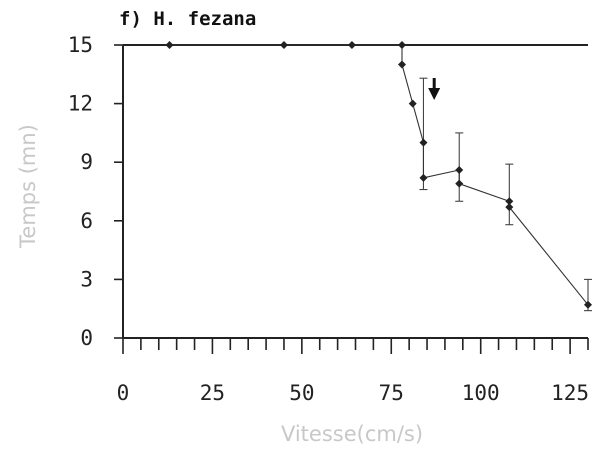 This screenshot has height=451, width=599. I want to click on y-axis-label: Temps (mn), so click(28, 186).